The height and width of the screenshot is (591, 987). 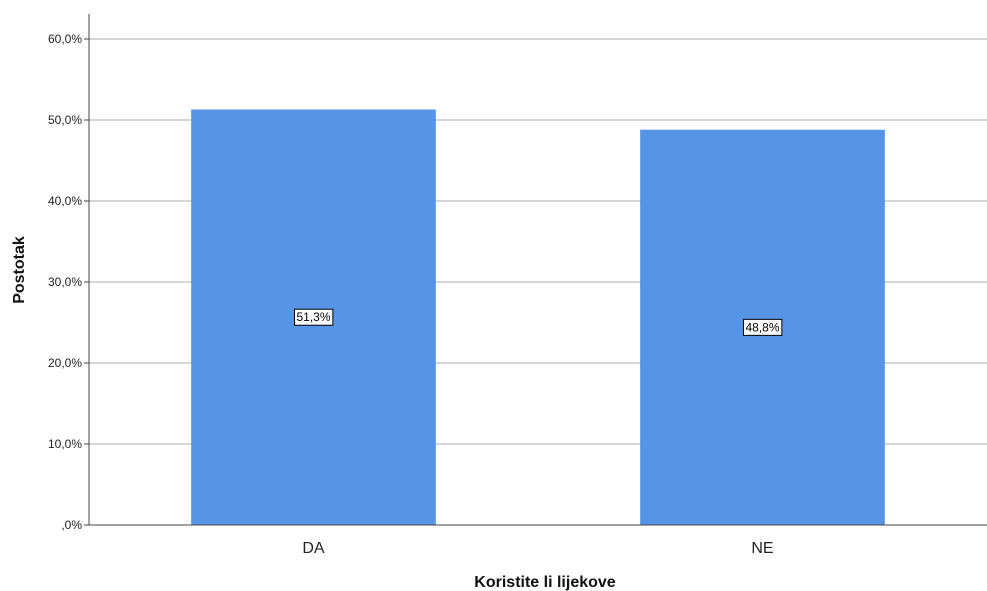 What do you see at coordinates (19, 270) in the screenshot?
I see `y-axis-title: Postotak` at bounding box center [19, 270].